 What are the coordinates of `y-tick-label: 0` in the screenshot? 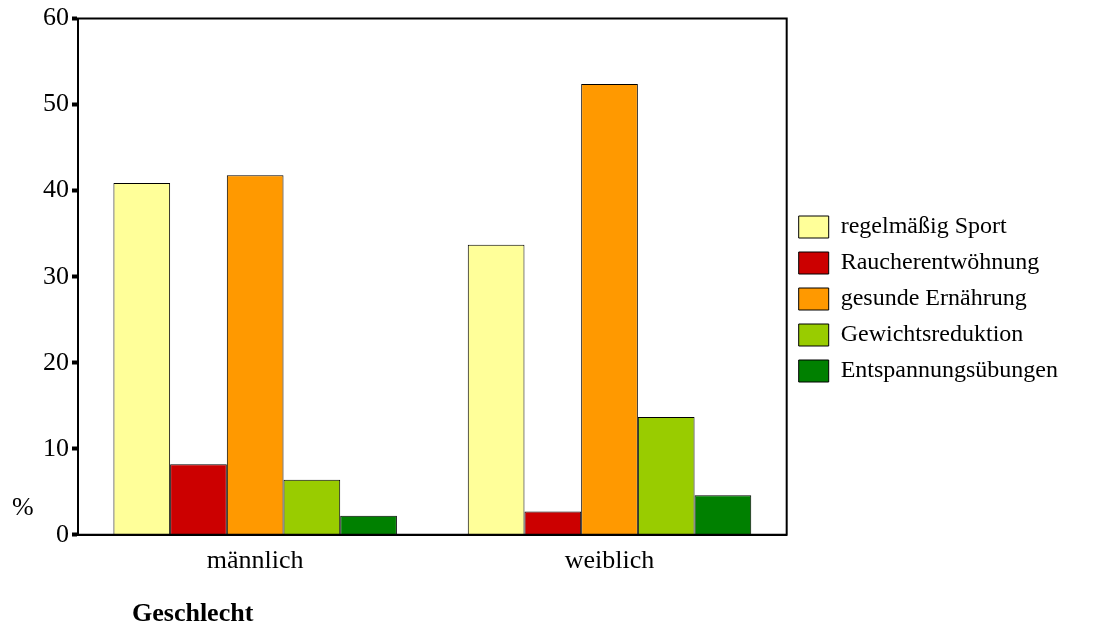 It's located at (62, 533).